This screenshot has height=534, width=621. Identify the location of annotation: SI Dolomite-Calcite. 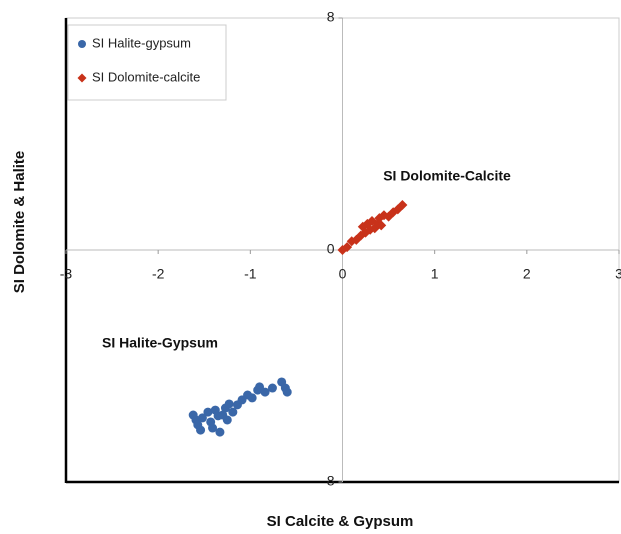
(447, 176).